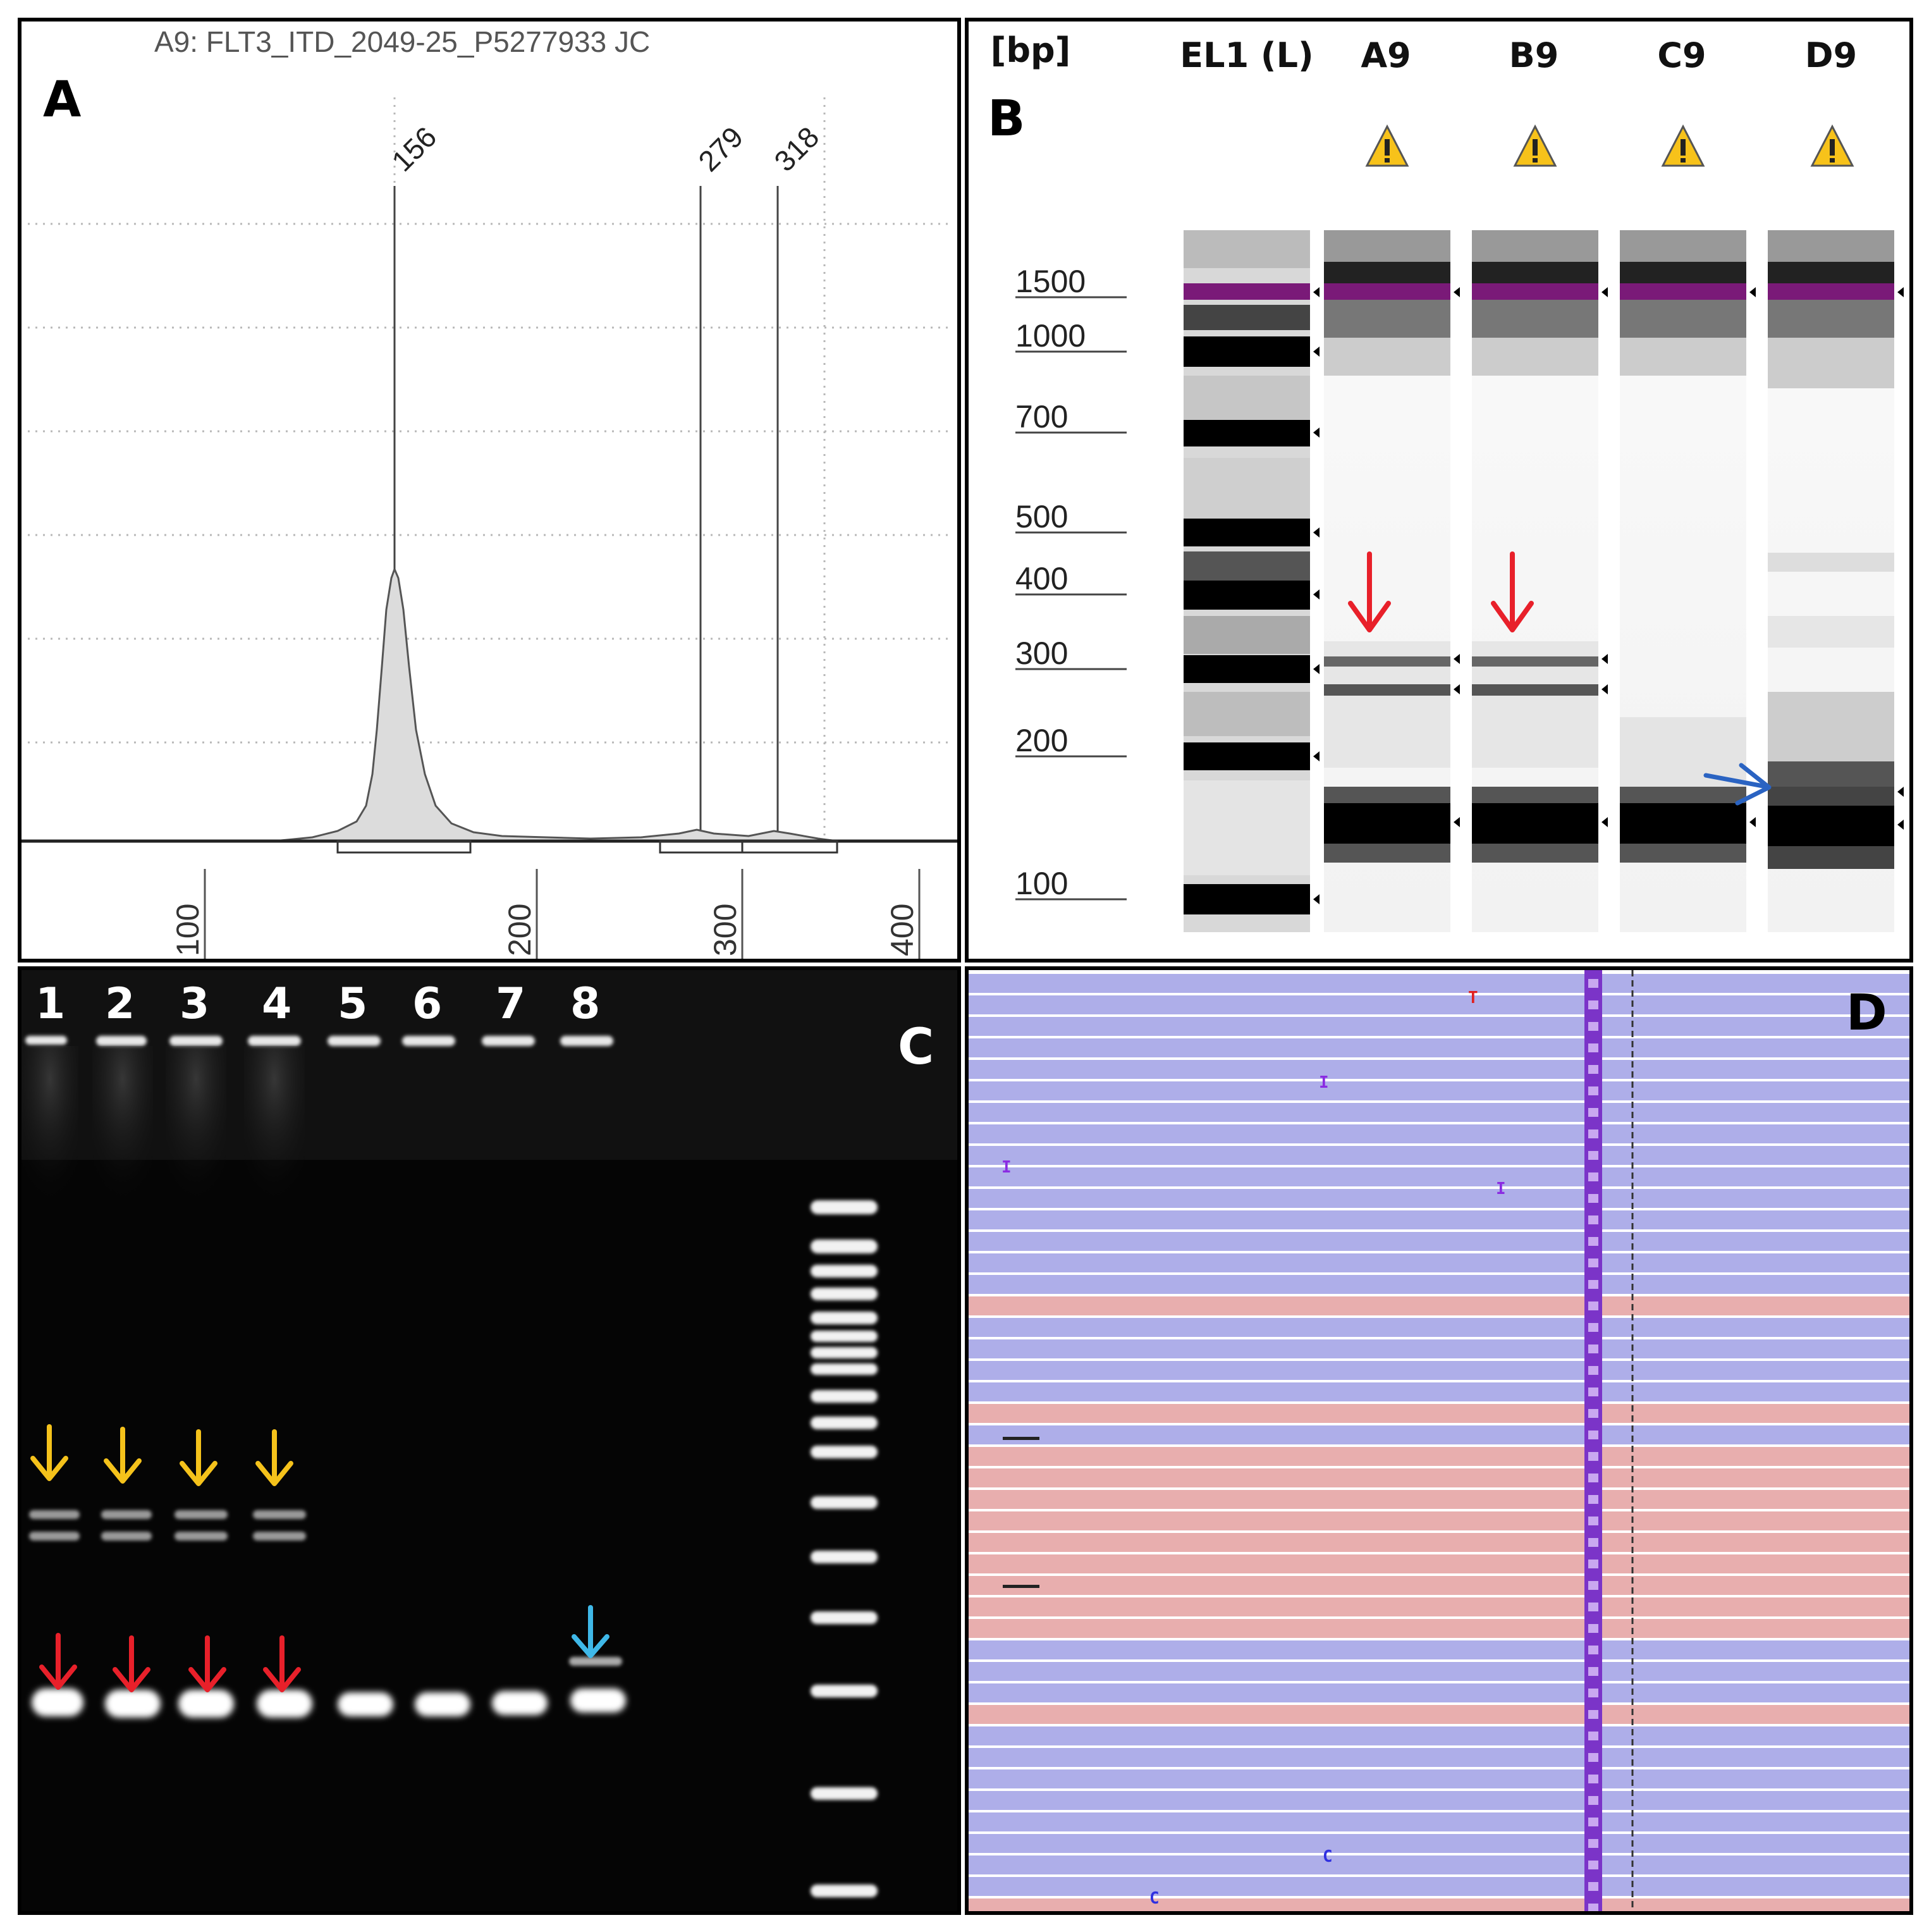 Image resolution: width=1929 pixels, height=1932 pixels. Describe the element at coordinates (120, 1004) in the screenshot. I see `lane-number-2: 2` at that location.